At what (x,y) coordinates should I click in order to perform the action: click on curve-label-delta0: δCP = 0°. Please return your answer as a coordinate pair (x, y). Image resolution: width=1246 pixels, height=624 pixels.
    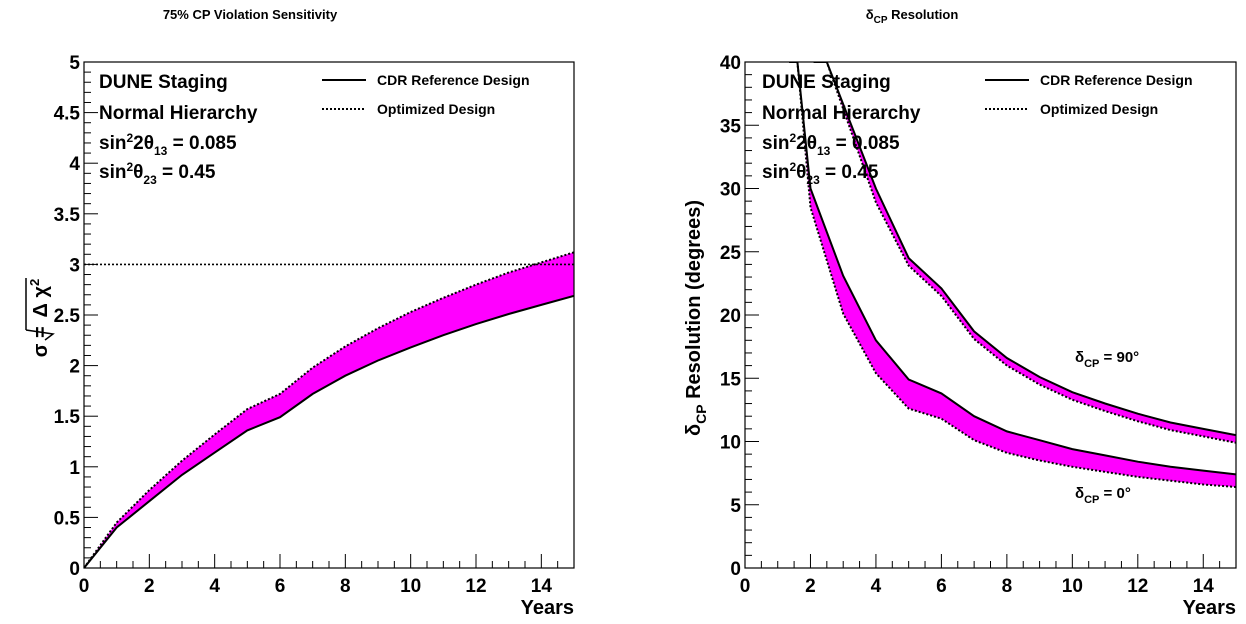
    Looking at the image, I should click on (1103, 495).